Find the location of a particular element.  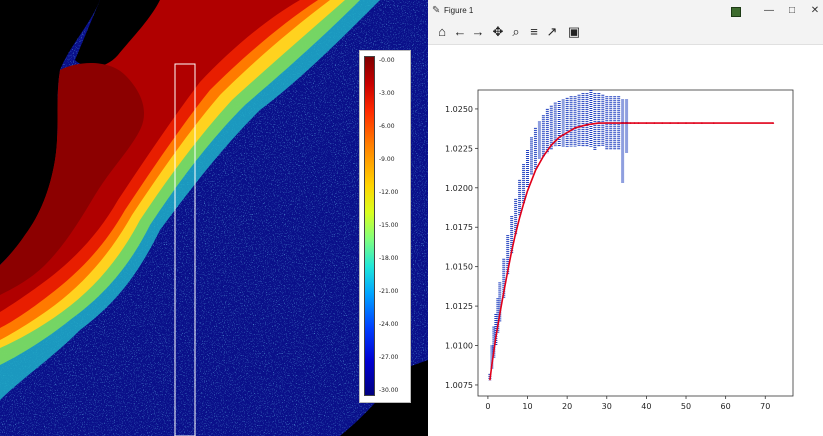

title-bar: ✎ Figure 1 — □ ✕ is located at coordinates (625, 11).